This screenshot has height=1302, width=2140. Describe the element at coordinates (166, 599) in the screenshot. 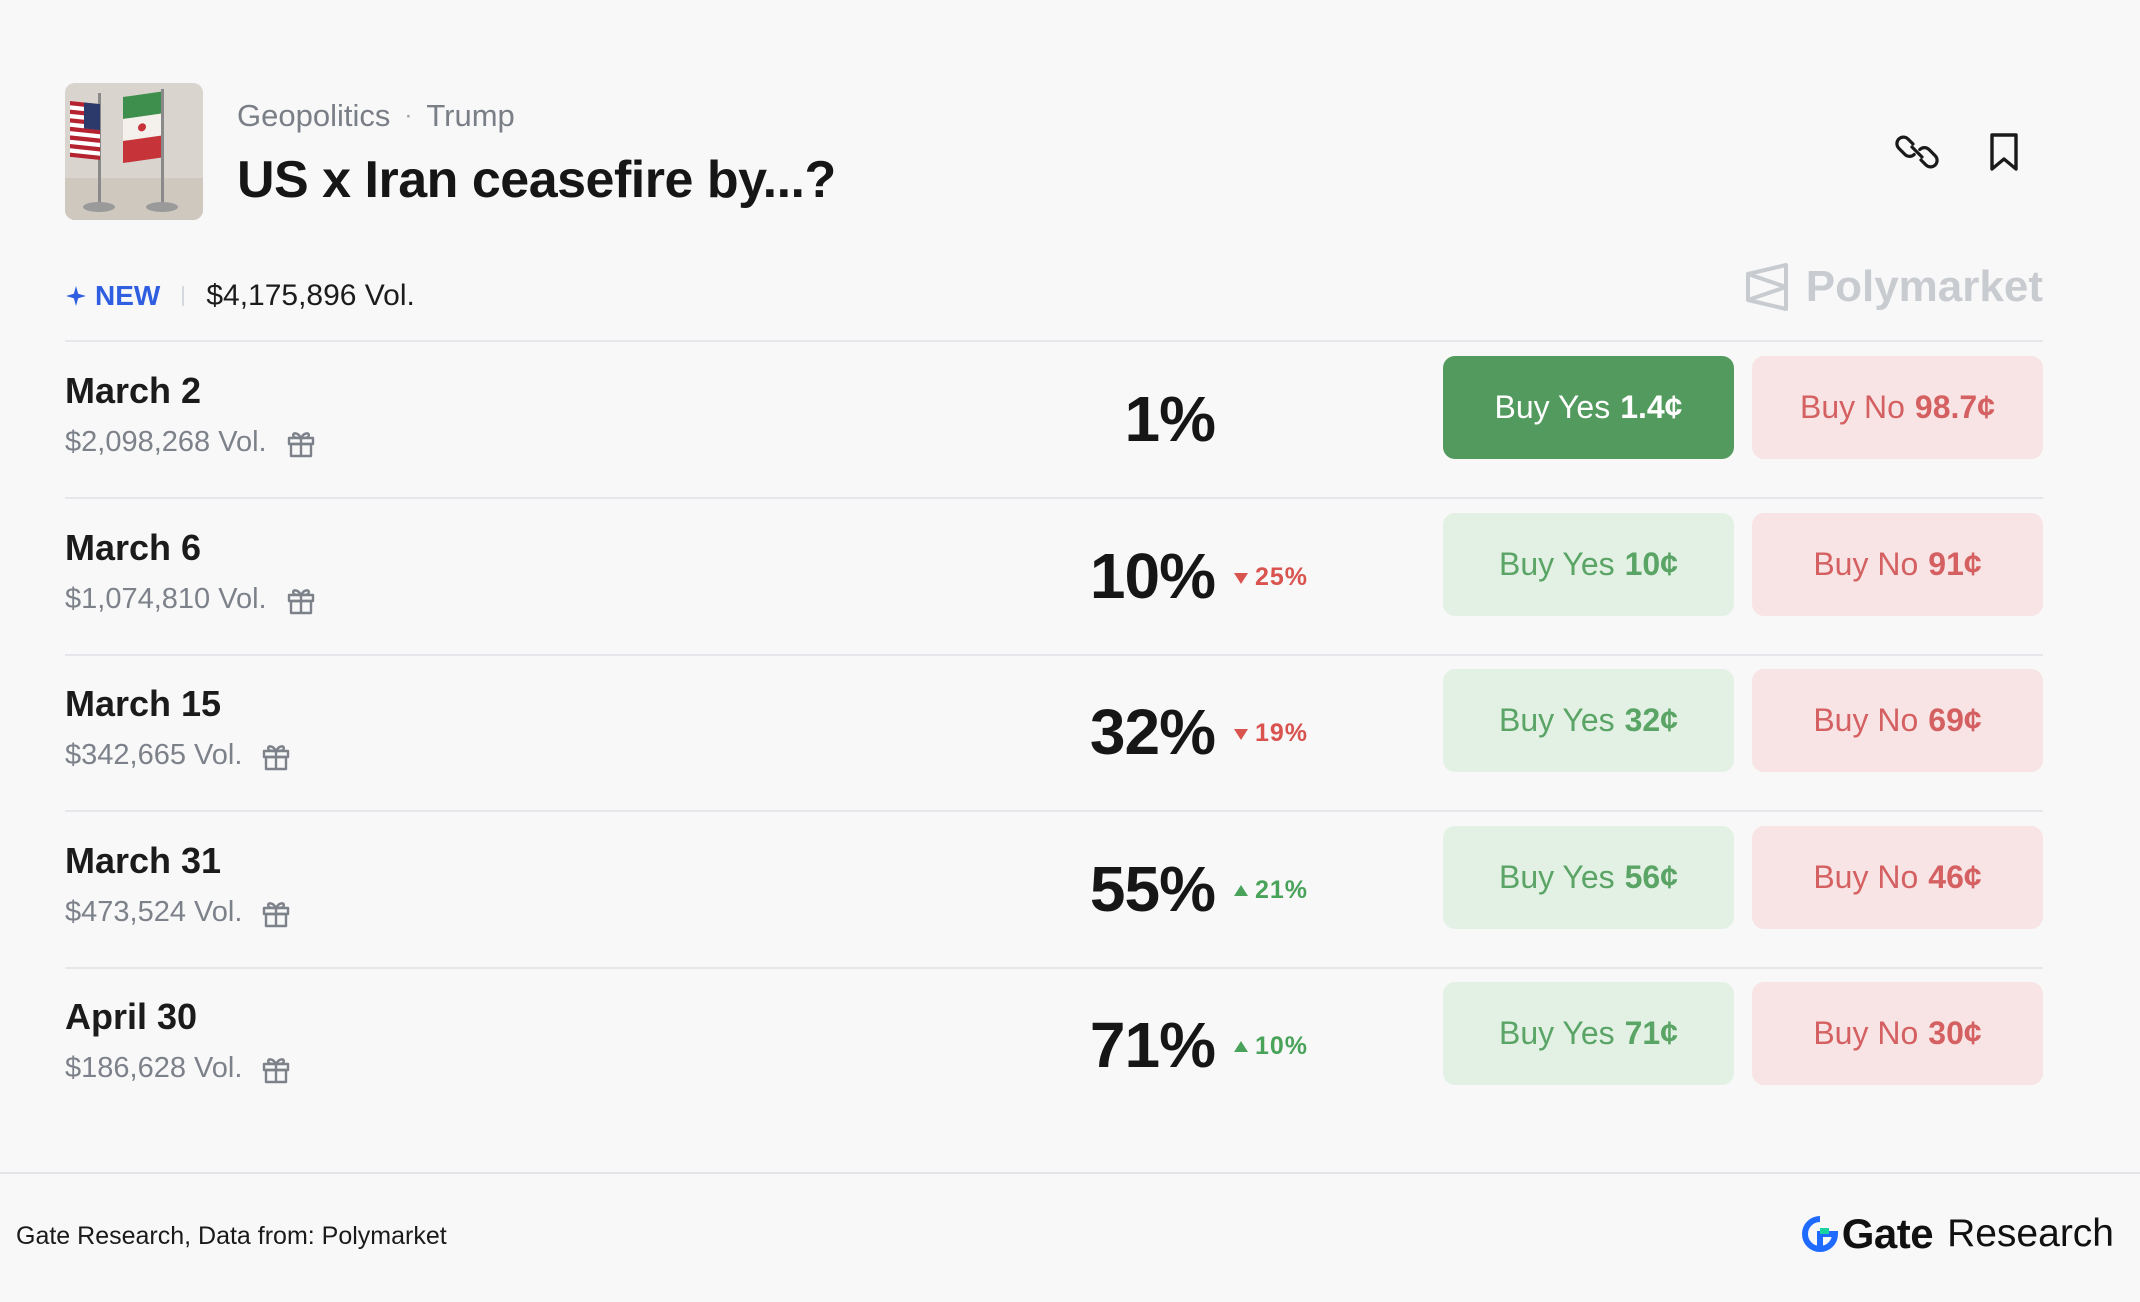

I see `outcome-volume-text: $1,074,810 Vol.` at that location.